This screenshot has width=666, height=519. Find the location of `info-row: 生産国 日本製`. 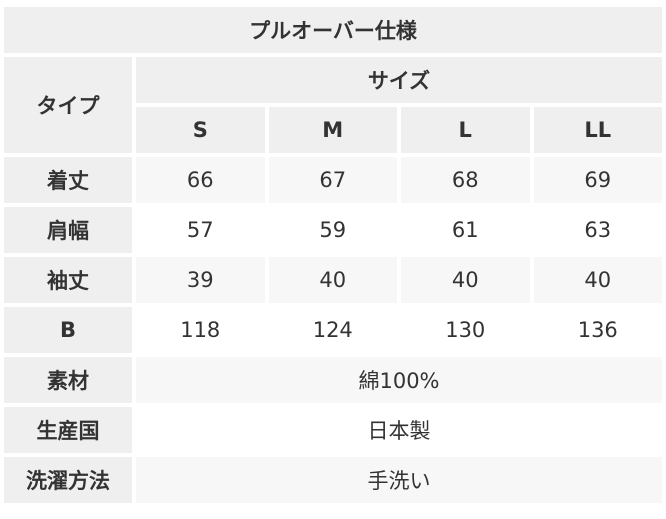

info-row: 生産国 日本製 is located at coordinates (333, 430).